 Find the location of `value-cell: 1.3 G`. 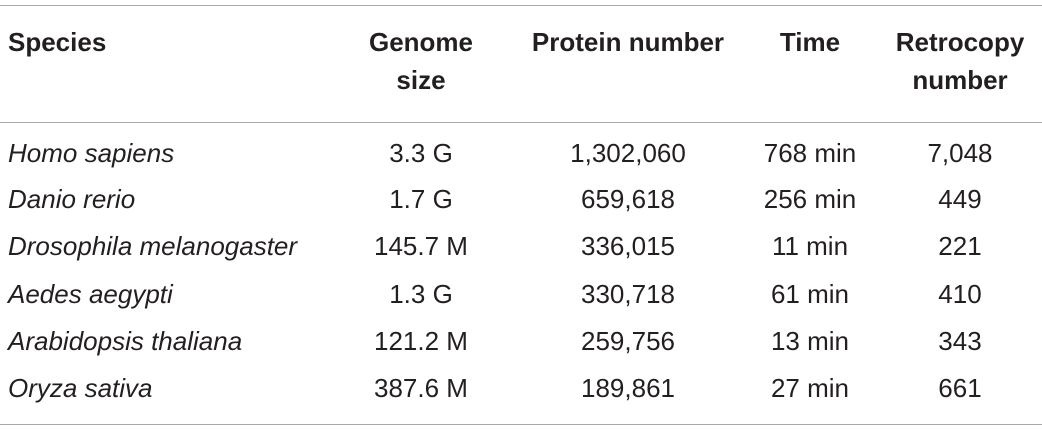

value-cell: 1.3 G is located at coordinates (421, 294).